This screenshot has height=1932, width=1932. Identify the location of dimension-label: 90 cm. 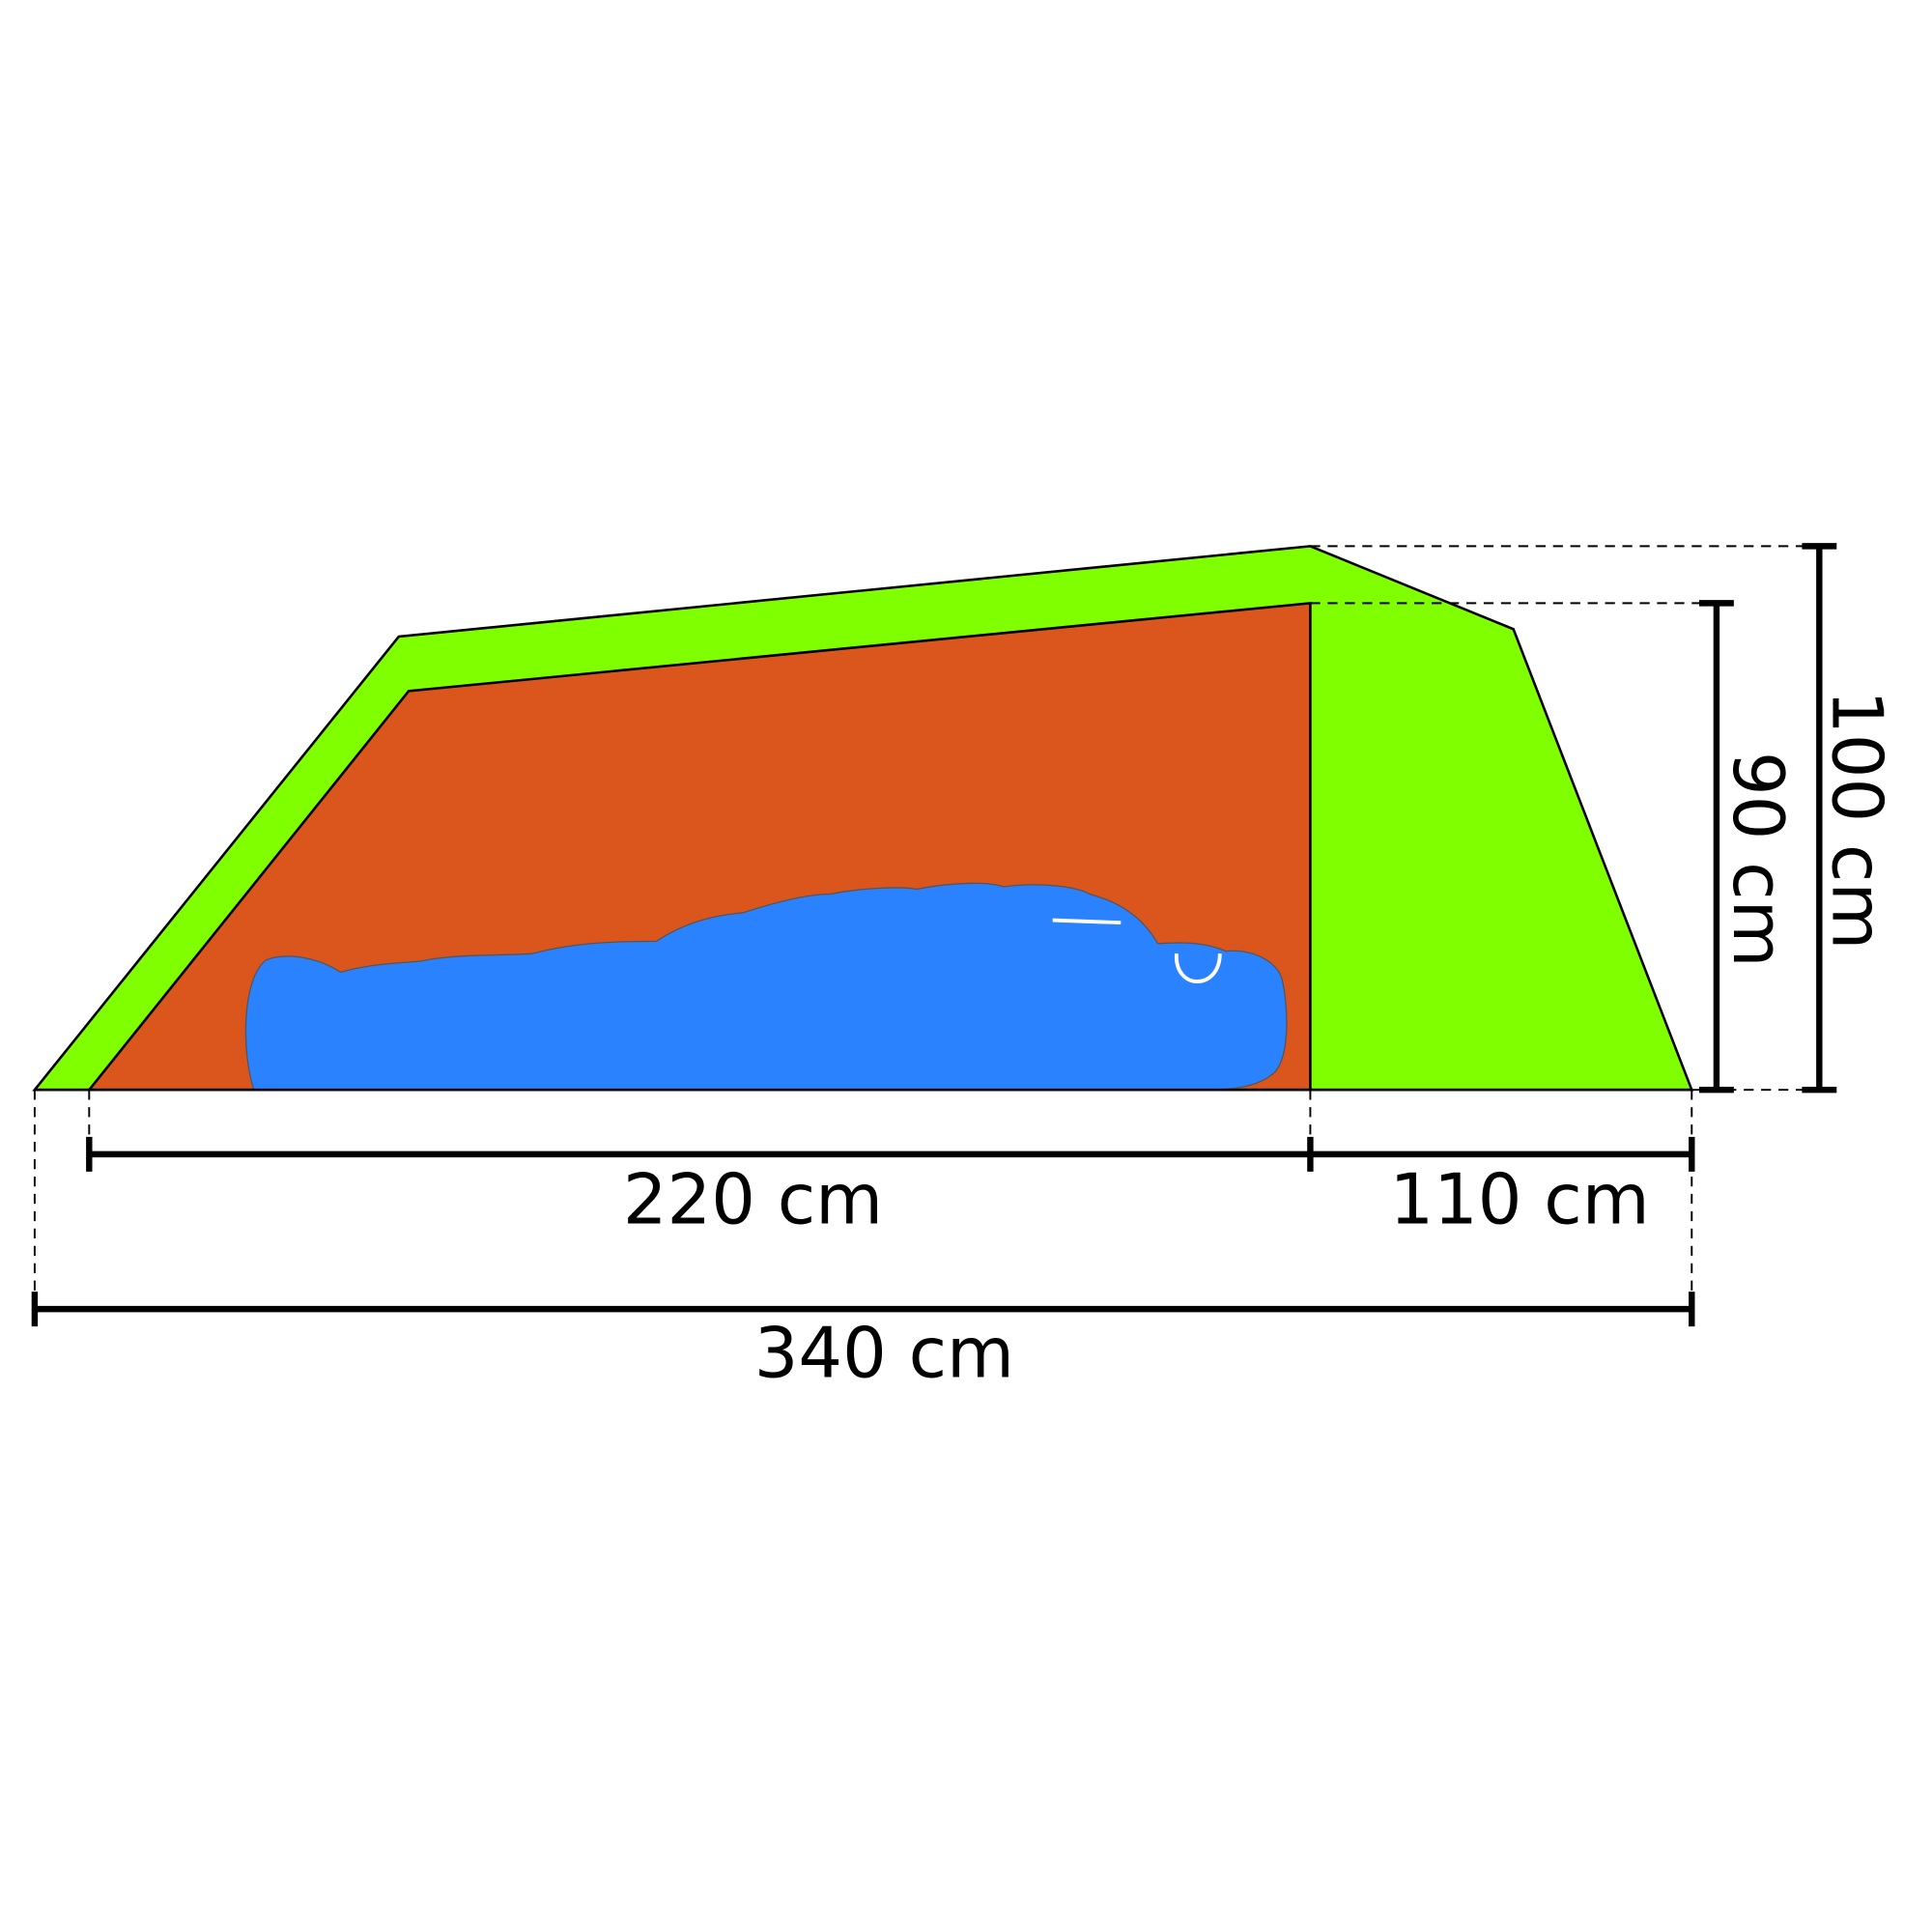
(1758, 860).